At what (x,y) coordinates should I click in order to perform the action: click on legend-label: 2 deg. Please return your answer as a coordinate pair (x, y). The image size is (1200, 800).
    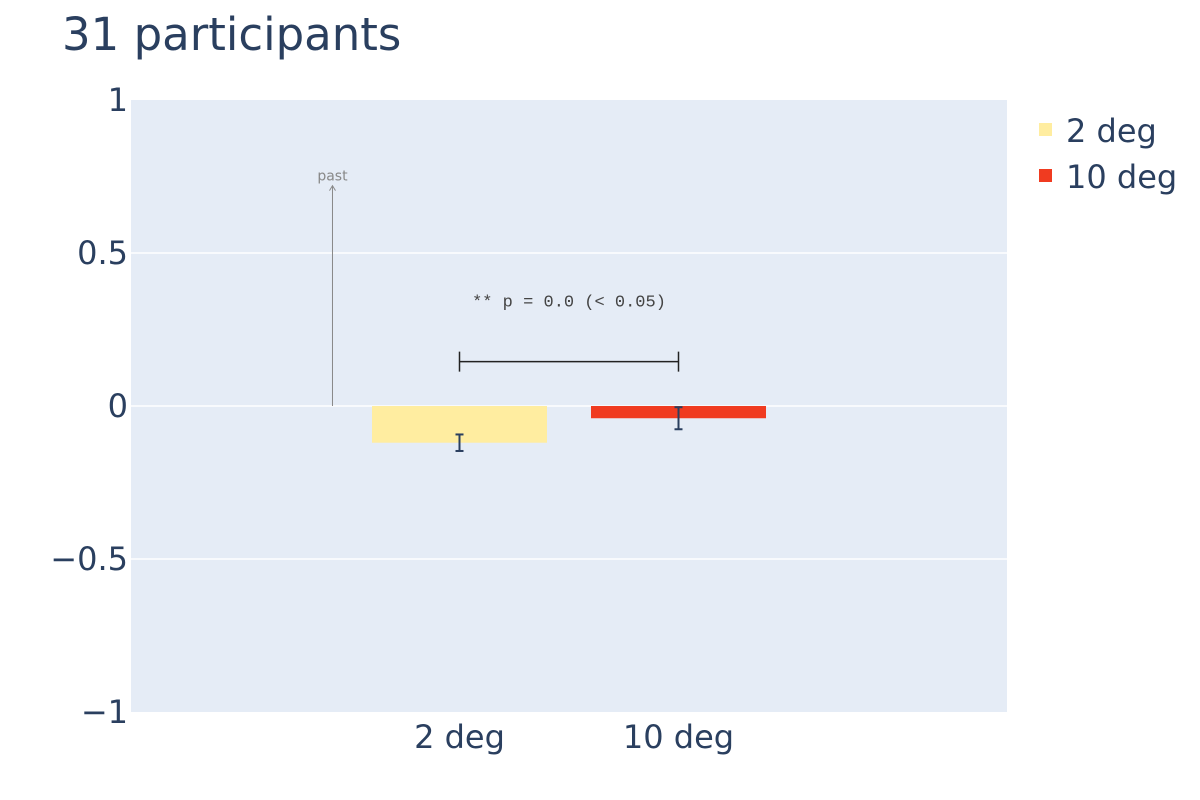
    Looking at the image, I should click on (1111, 131).